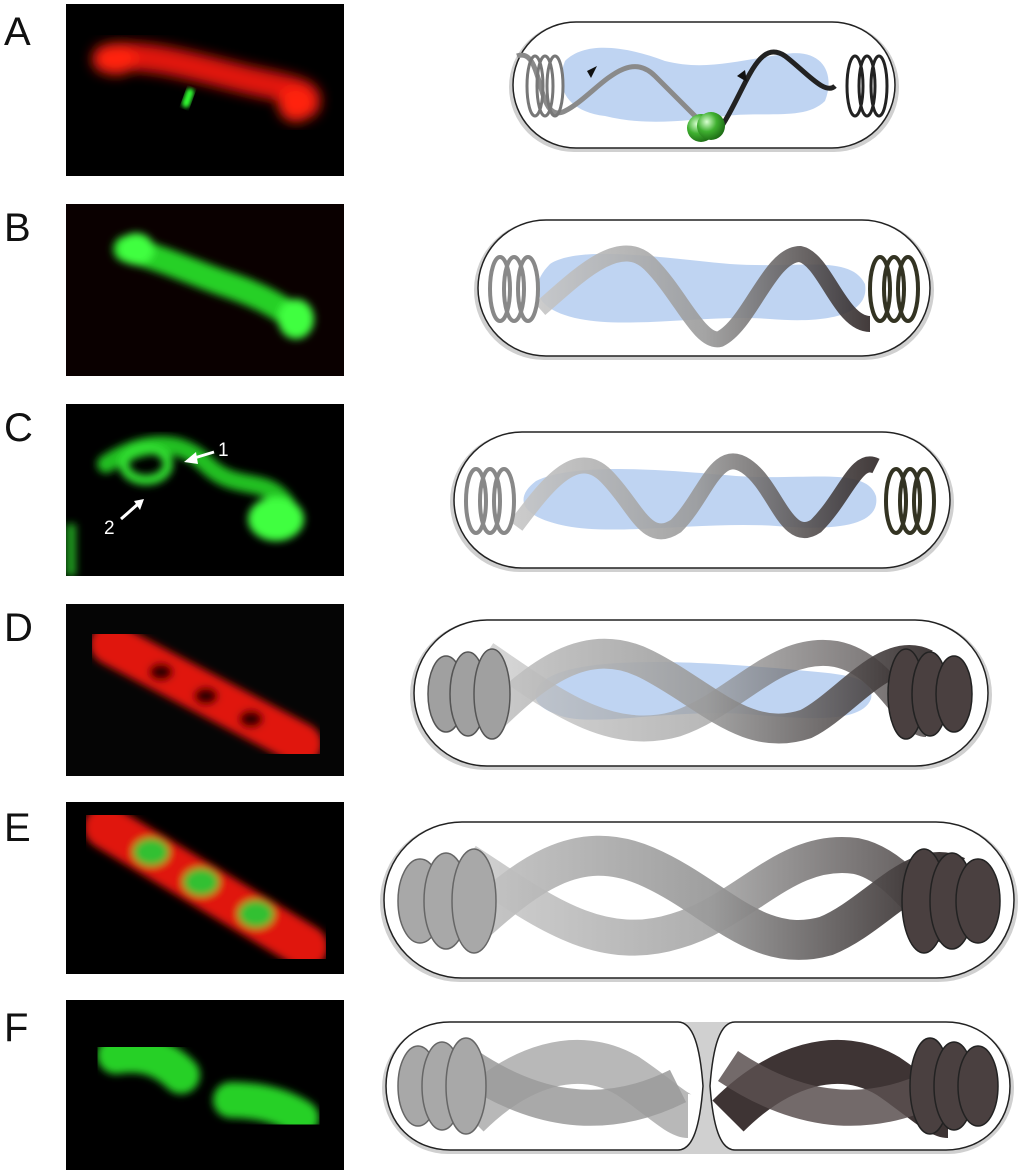 The height and width of the screenshot is (1173, 1025). I want to click on annotation-arrow-2: 2, so click(124, 519).